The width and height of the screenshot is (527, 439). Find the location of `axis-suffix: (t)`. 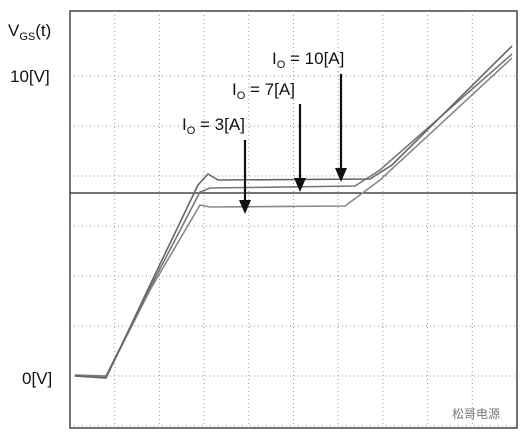

axis-suffix: (t) is located at coordinates (43, 30).